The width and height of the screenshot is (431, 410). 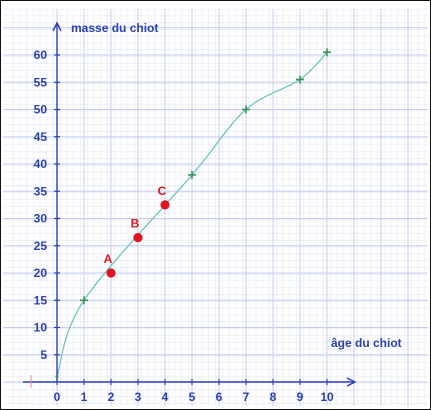 I want to click on x-tick-label: 3, so click(x=138, y=397).